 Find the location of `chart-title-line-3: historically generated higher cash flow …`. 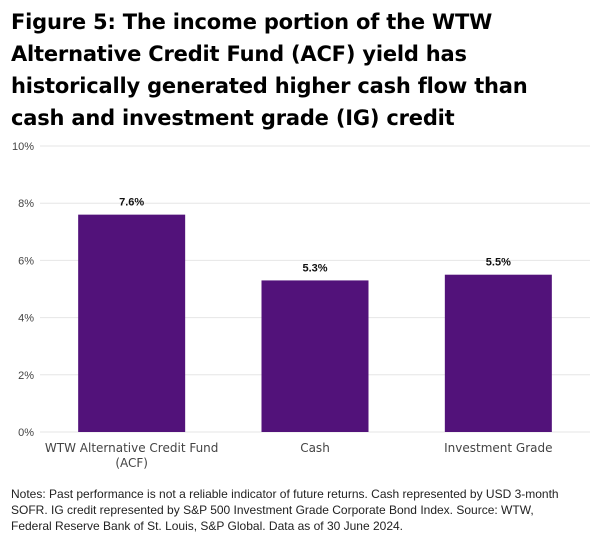

chart-title-line-3: historically generated higher cash flow … is located at coordinates (269, 86).